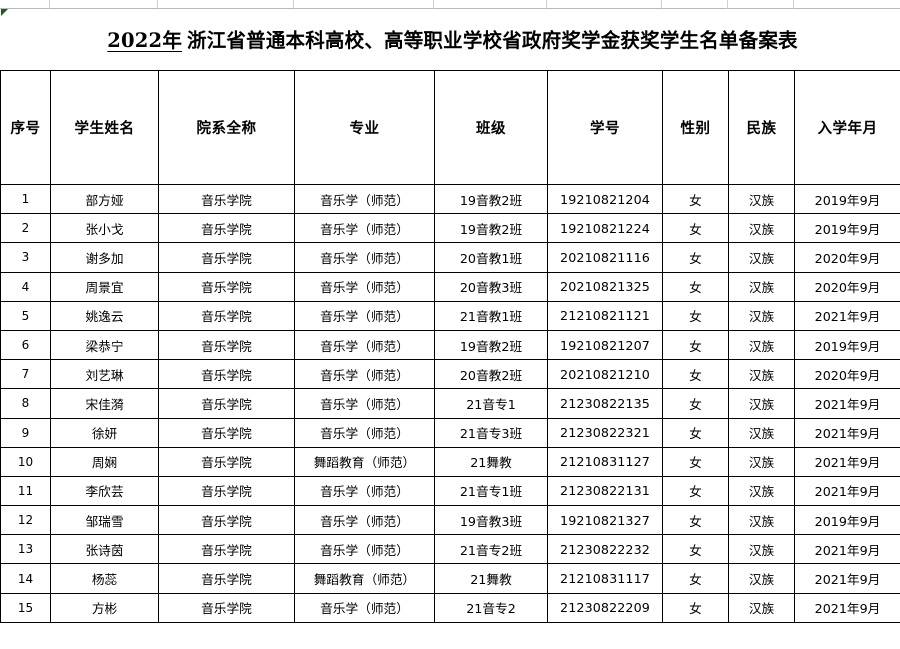 The image size is (900, 649). Describe the element at coordinates (104, 374) in the screenshot. I see `cell-name: 刘艺琳` at that location.